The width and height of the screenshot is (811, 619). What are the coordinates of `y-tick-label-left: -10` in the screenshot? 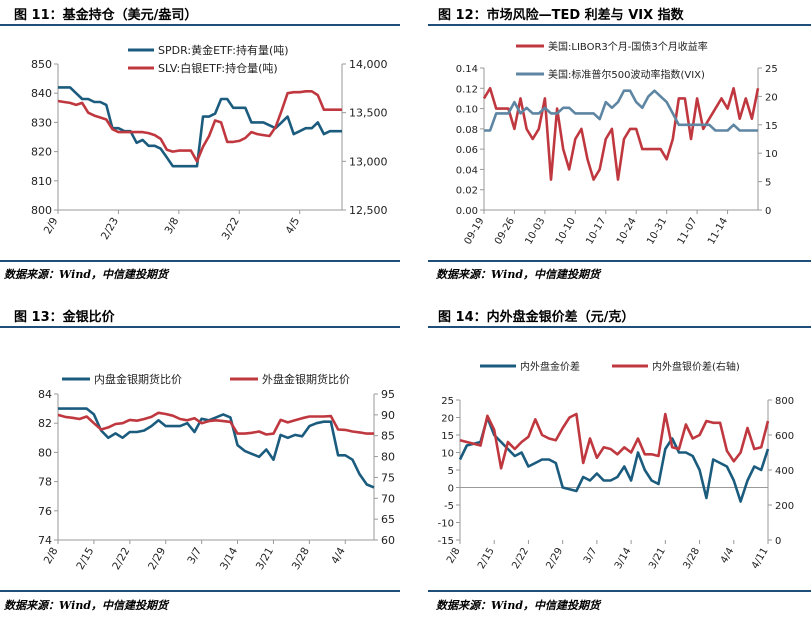 It's located at (446, 524).